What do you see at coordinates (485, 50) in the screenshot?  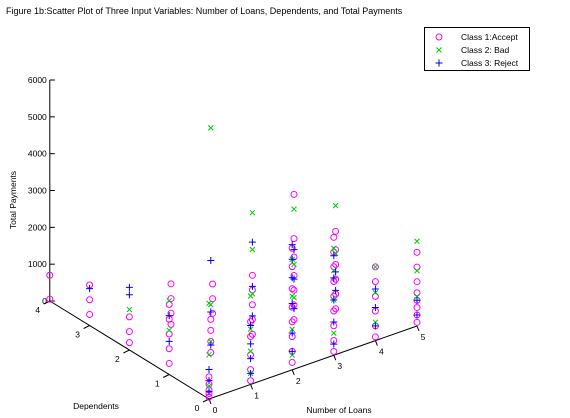 I see `legend-label: Class 2: Bad` at bounding box center [485, 50].